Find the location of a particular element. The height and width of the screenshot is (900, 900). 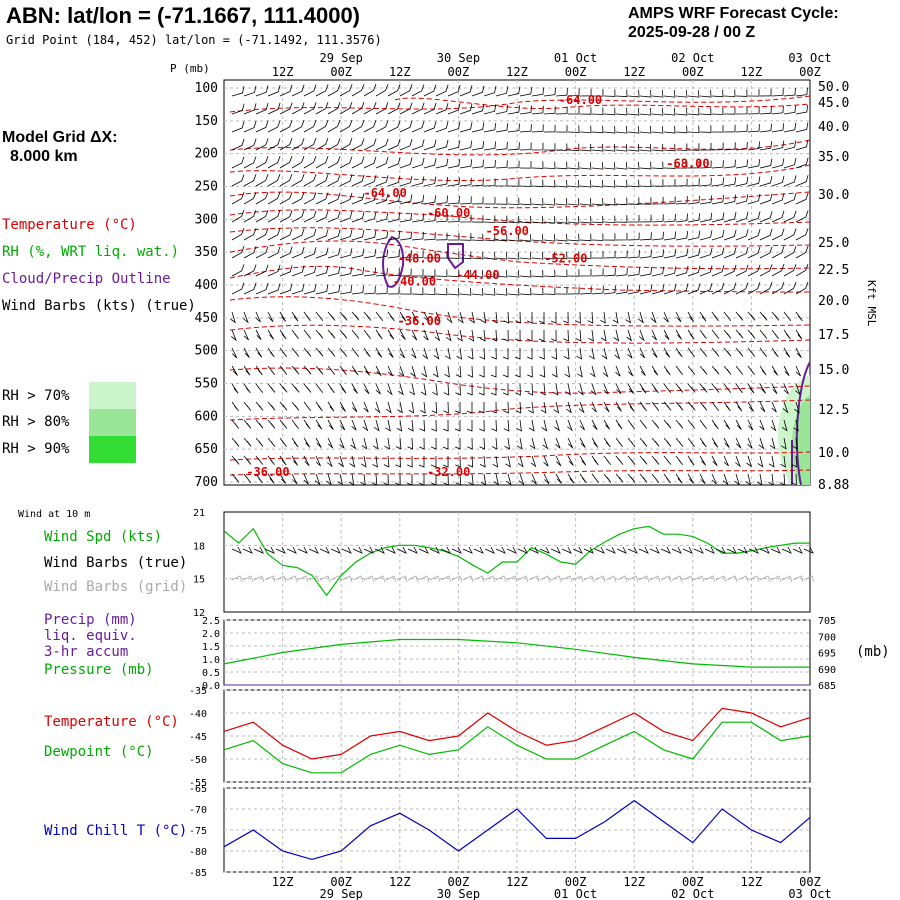

time-hour-label-bottom: 12Z is located at coordinates (634, 882).